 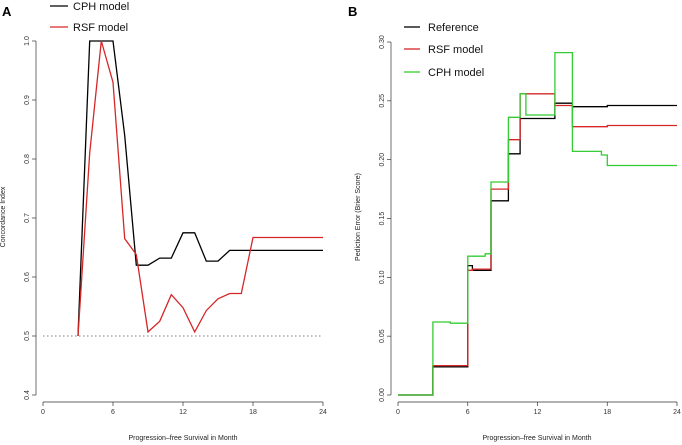 I want to click on panel-b-y-tick-label: 0.05, so click(x=382, y=336).